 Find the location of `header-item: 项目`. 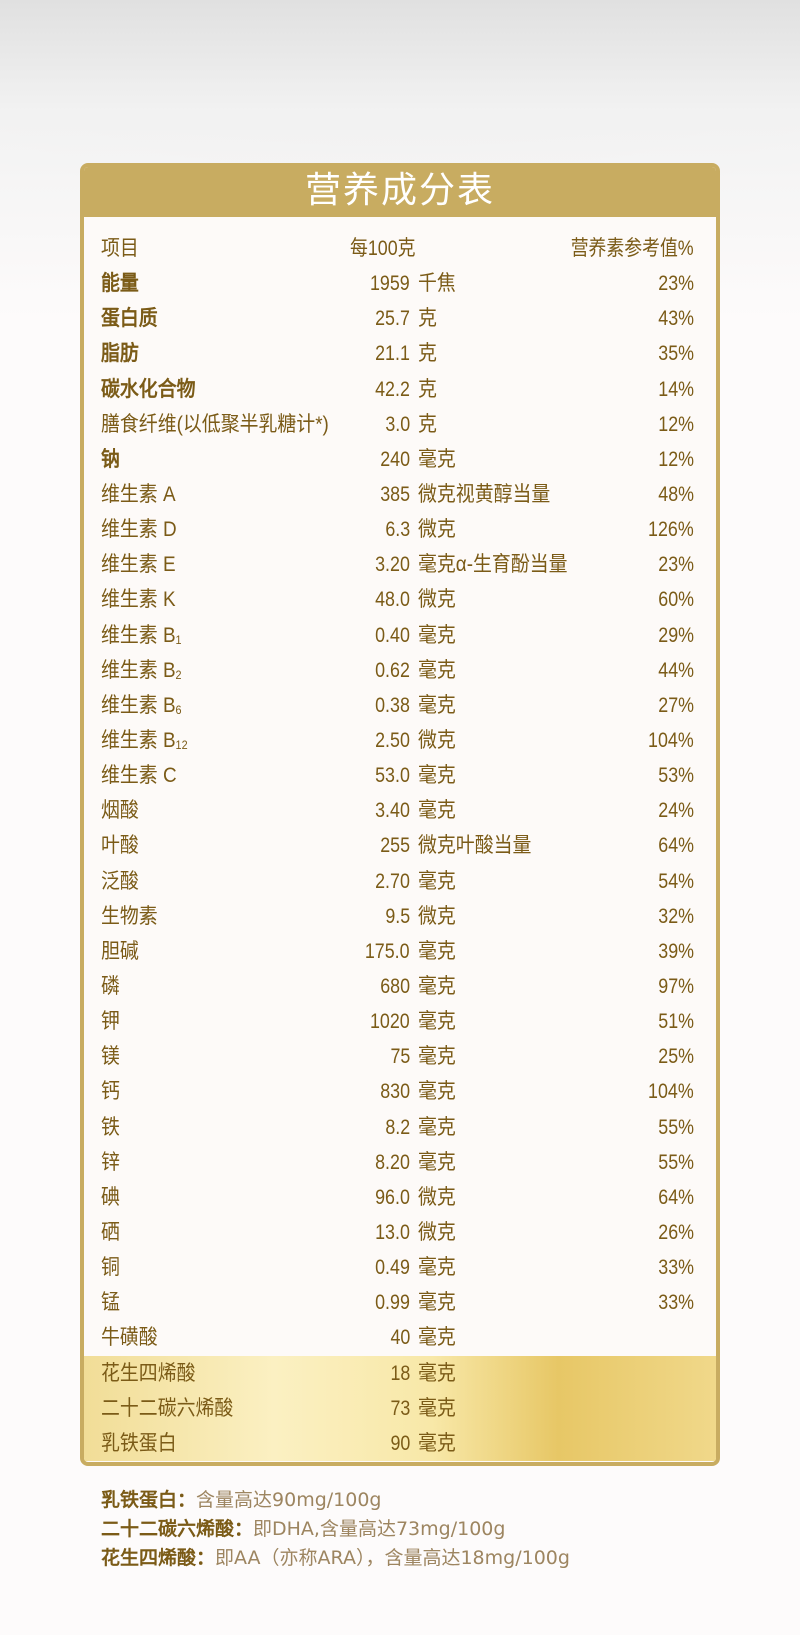

header-item: 项目 is located at coordinates (120, 248).